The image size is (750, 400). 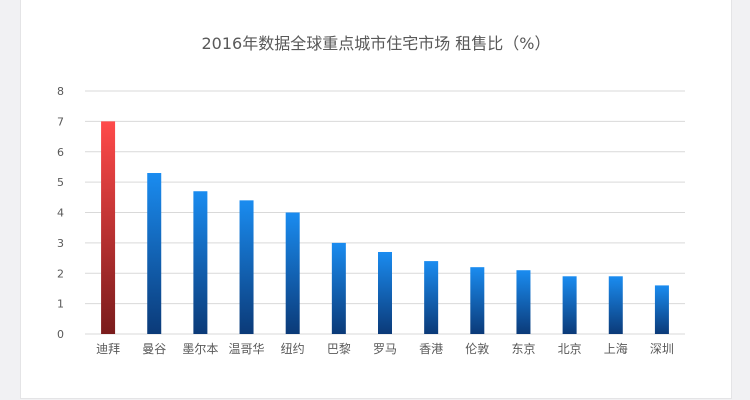 I want to click on x-category-label: 温哥华, so click(x=247, y=349).